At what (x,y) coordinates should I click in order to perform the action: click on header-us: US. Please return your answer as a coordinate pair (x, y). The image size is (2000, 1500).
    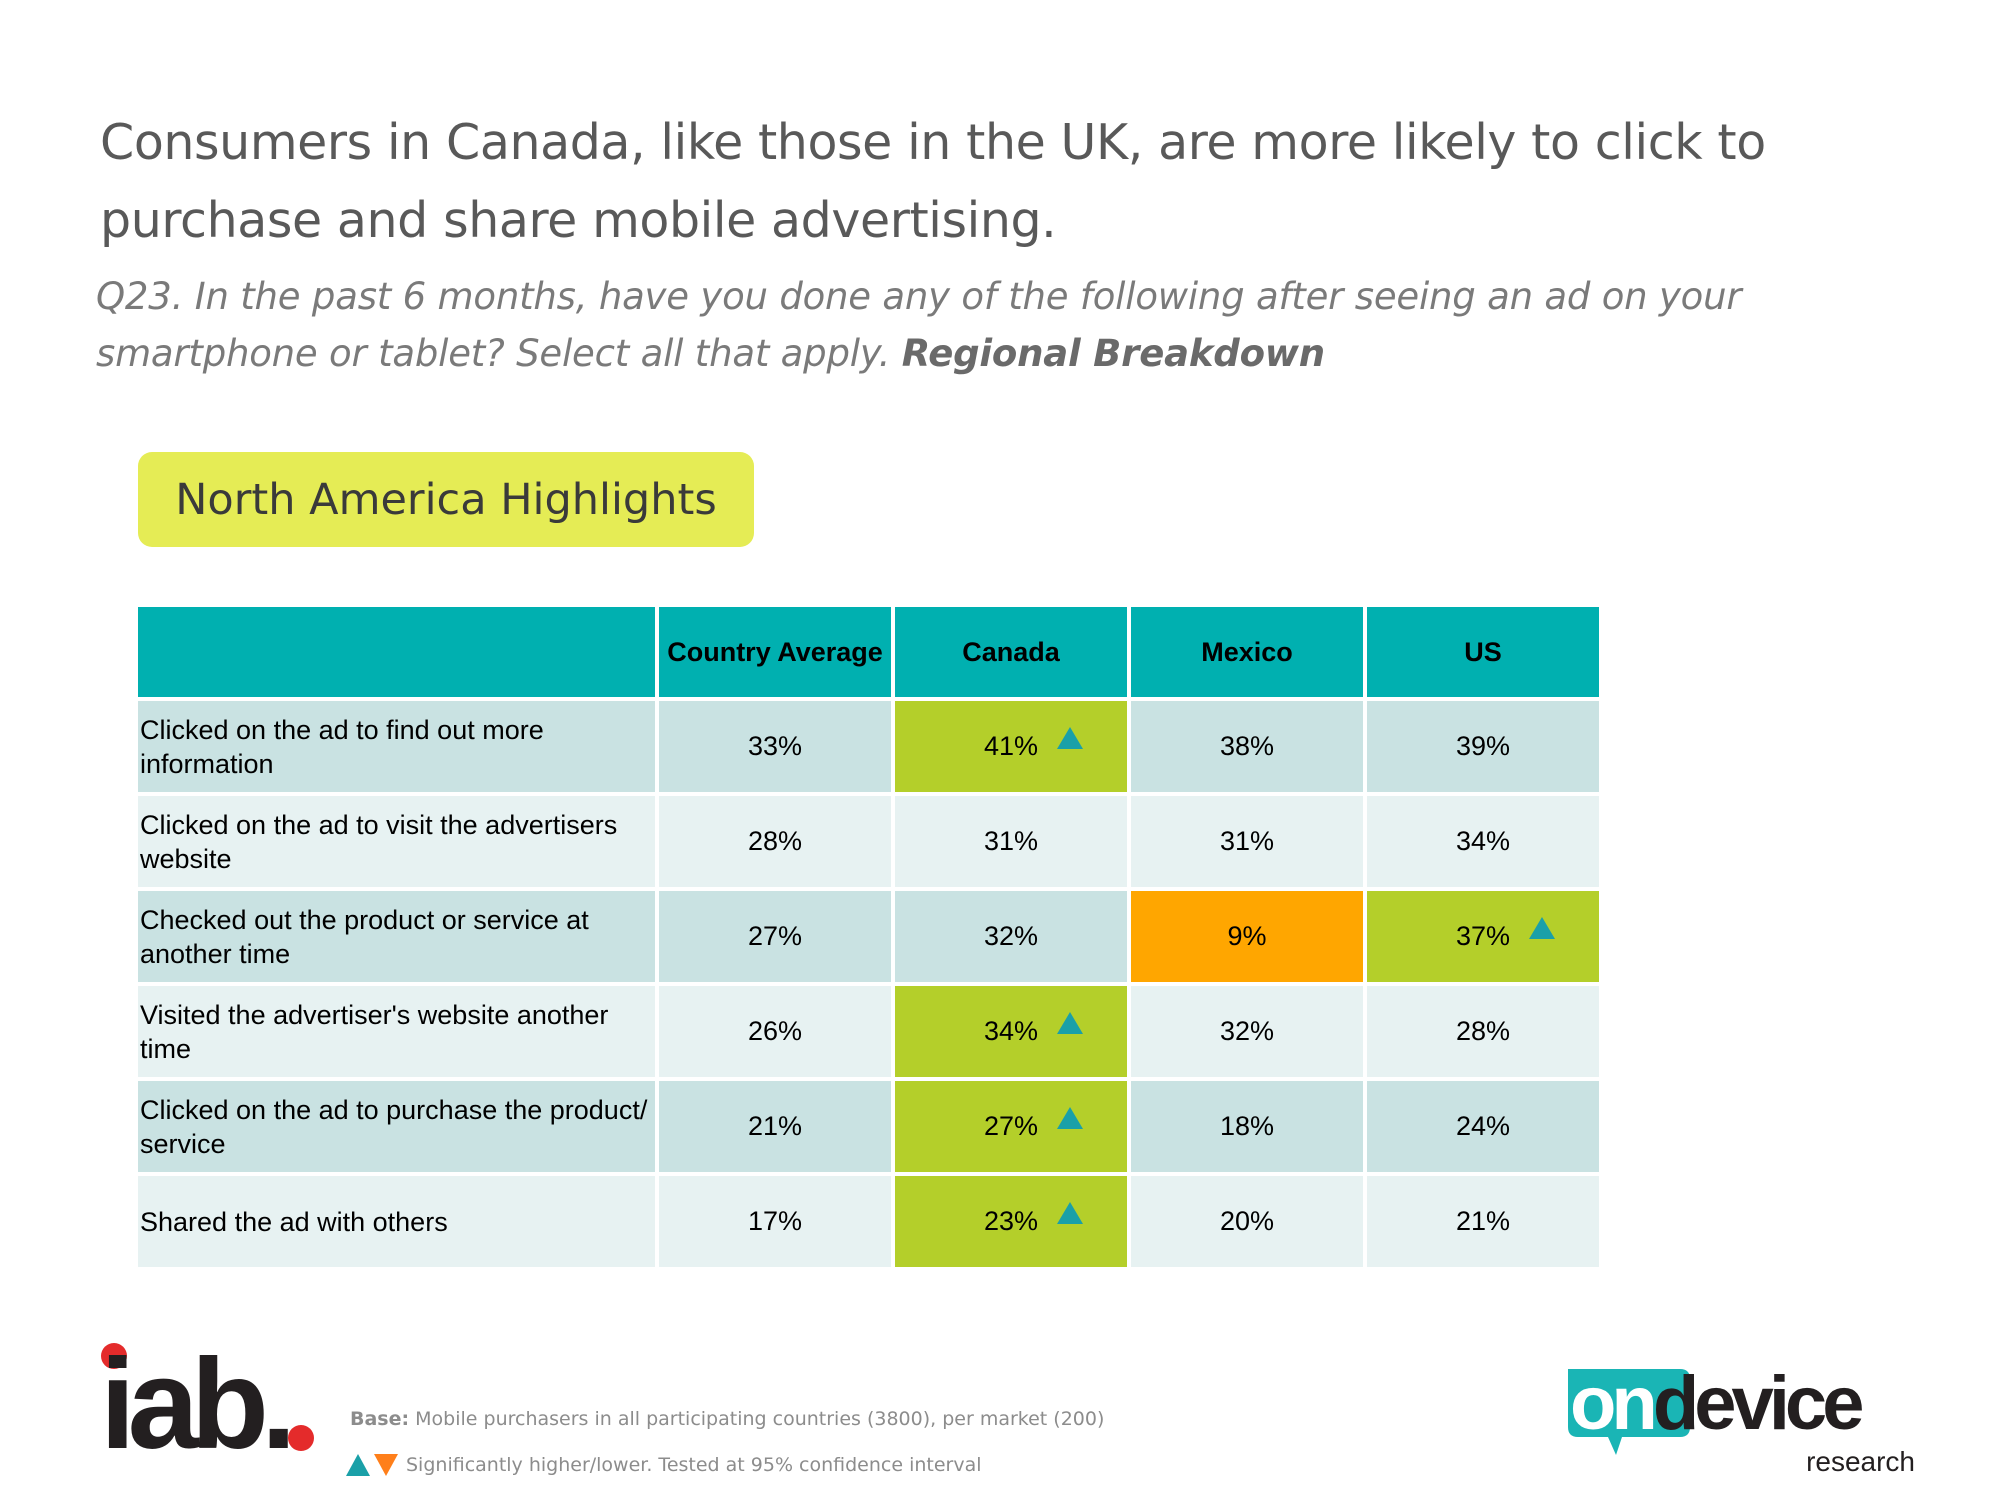
    Looking at the image, I should click on (1483, 652).